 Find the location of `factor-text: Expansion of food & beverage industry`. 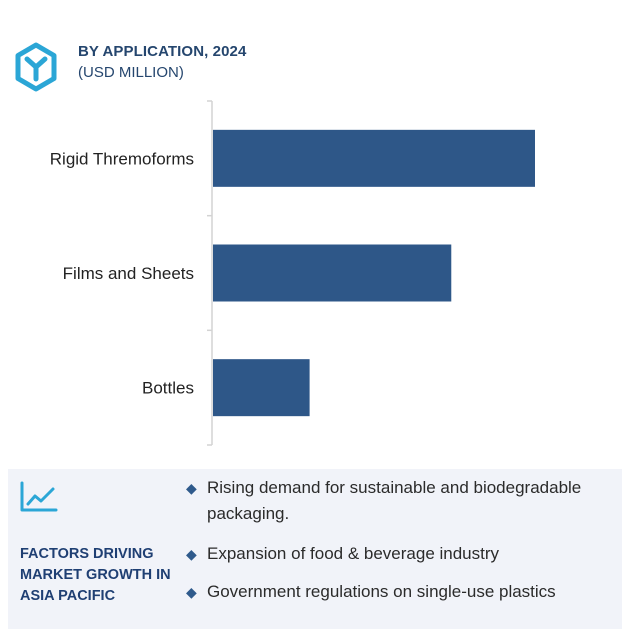

factor-text: Expansion of food & beverage industry is located at coordinates (353, 553).